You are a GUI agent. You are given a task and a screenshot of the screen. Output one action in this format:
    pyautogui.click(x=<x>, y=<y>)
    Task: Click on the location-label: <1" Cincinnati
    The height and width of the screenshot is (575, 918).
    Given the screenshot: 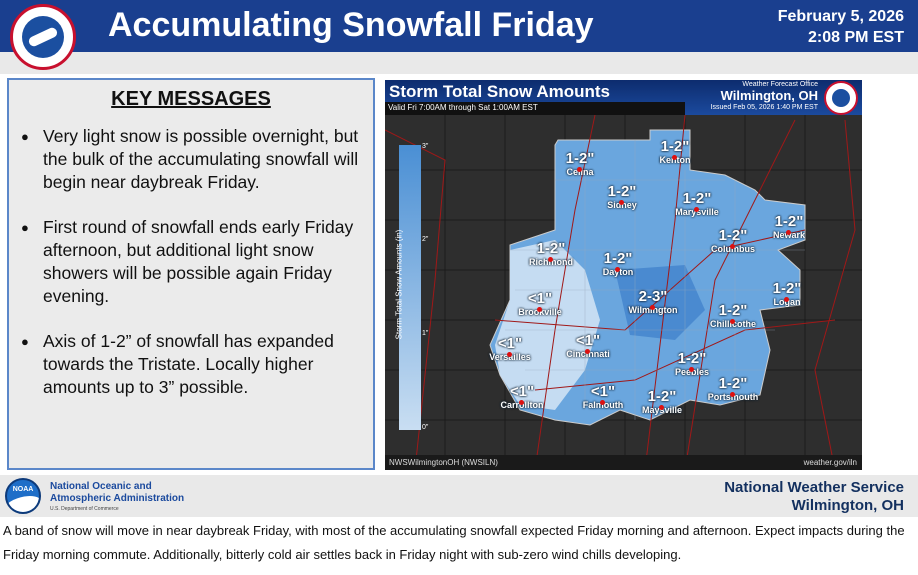 What is the action you would take?
    pyautogui.click(x=588, y=345)
    